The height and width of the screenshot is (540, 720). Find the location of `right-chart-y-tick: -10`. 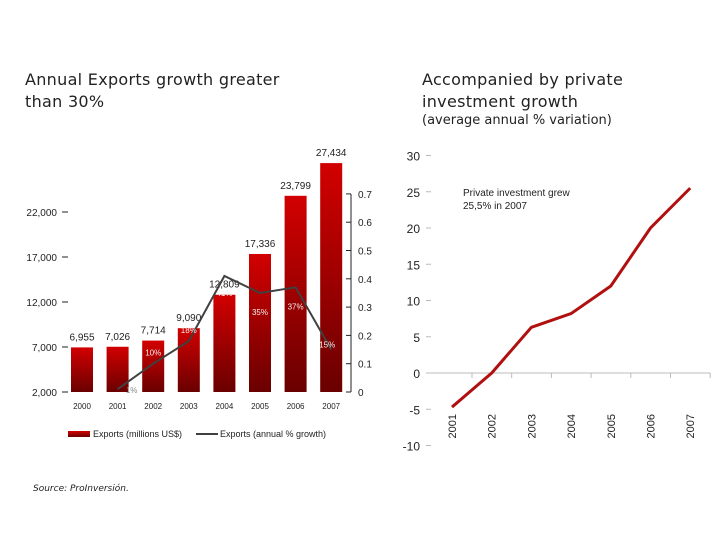

right-chart-y-tick: -10 is located at coordinates (412, 447).